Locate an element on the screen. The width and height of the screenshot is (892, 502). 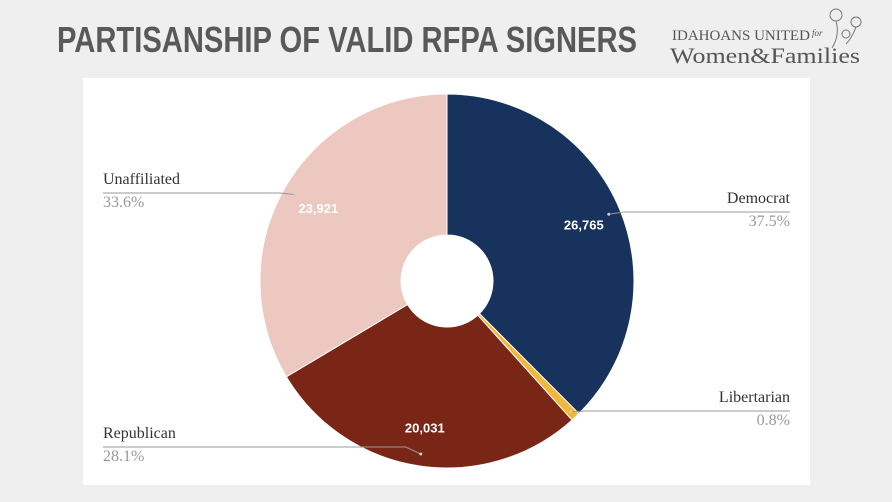
logo-flowers is located at coordinates (845, 28).